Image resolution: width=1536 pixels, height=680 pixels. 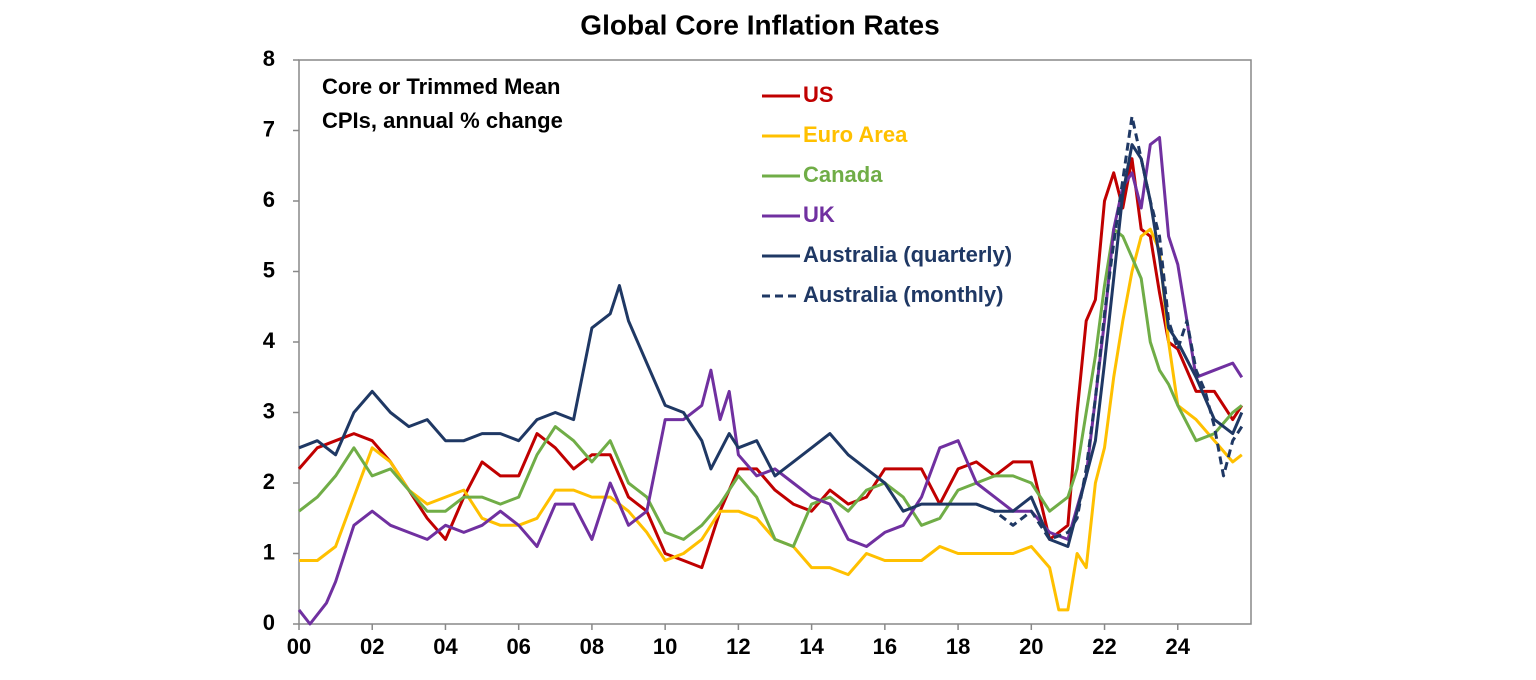 I want to click on x-tick-label: 22, so click(x=1104, y=646).